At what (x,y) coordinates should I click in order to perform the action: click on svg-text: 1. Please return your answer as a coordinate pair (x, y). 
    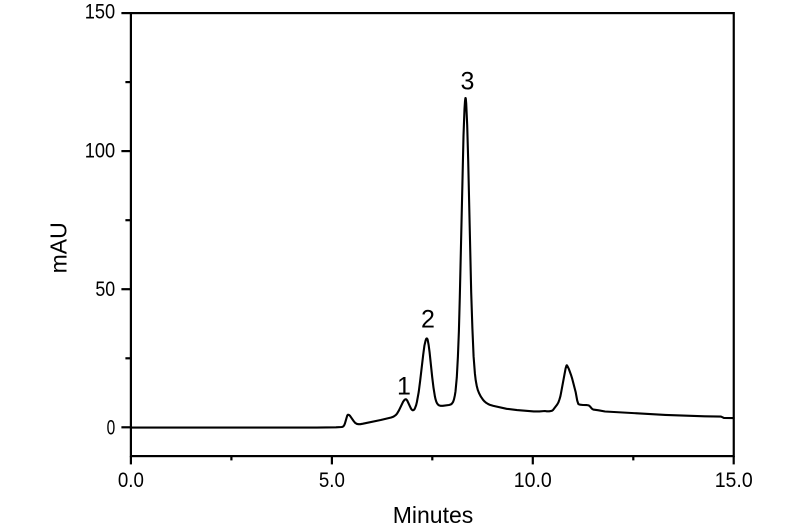
    Looking at the image, I should click on (404, 387).